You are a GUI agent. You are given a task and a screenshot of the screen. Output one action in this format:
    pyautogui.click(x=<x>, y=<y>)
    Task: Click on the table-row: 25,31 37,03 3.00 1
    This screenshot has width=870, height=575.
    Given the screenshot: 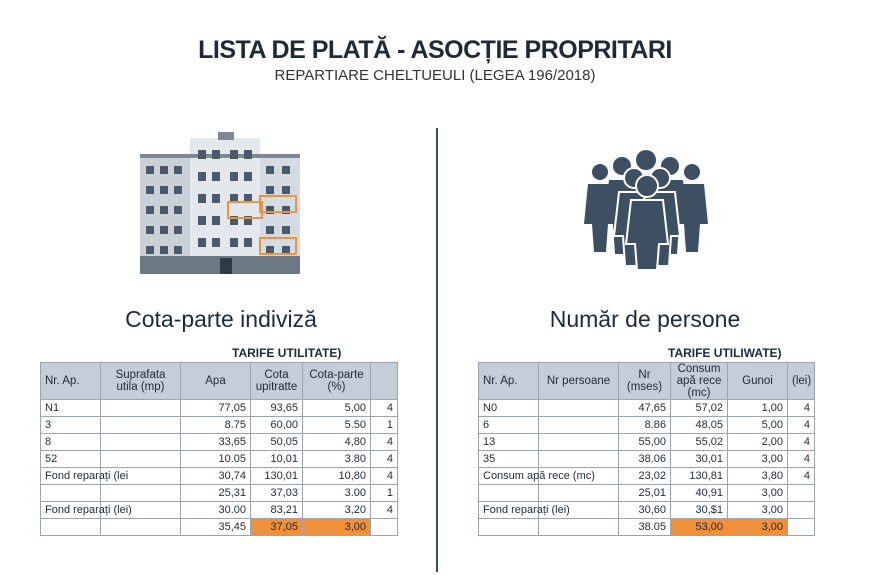 What is the action you would take?
    pyautogui.click(x=219, y=493)
    